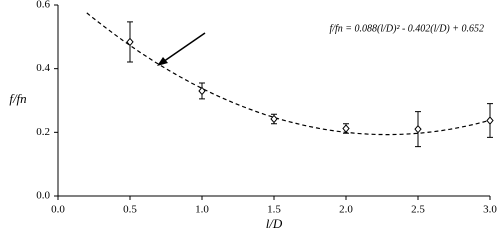 The height and width of the screenshot is (240, 500). Describe the element at coordinates (274, 210) in the screenshot. I see `x-tick-label: 1.5` at that location.